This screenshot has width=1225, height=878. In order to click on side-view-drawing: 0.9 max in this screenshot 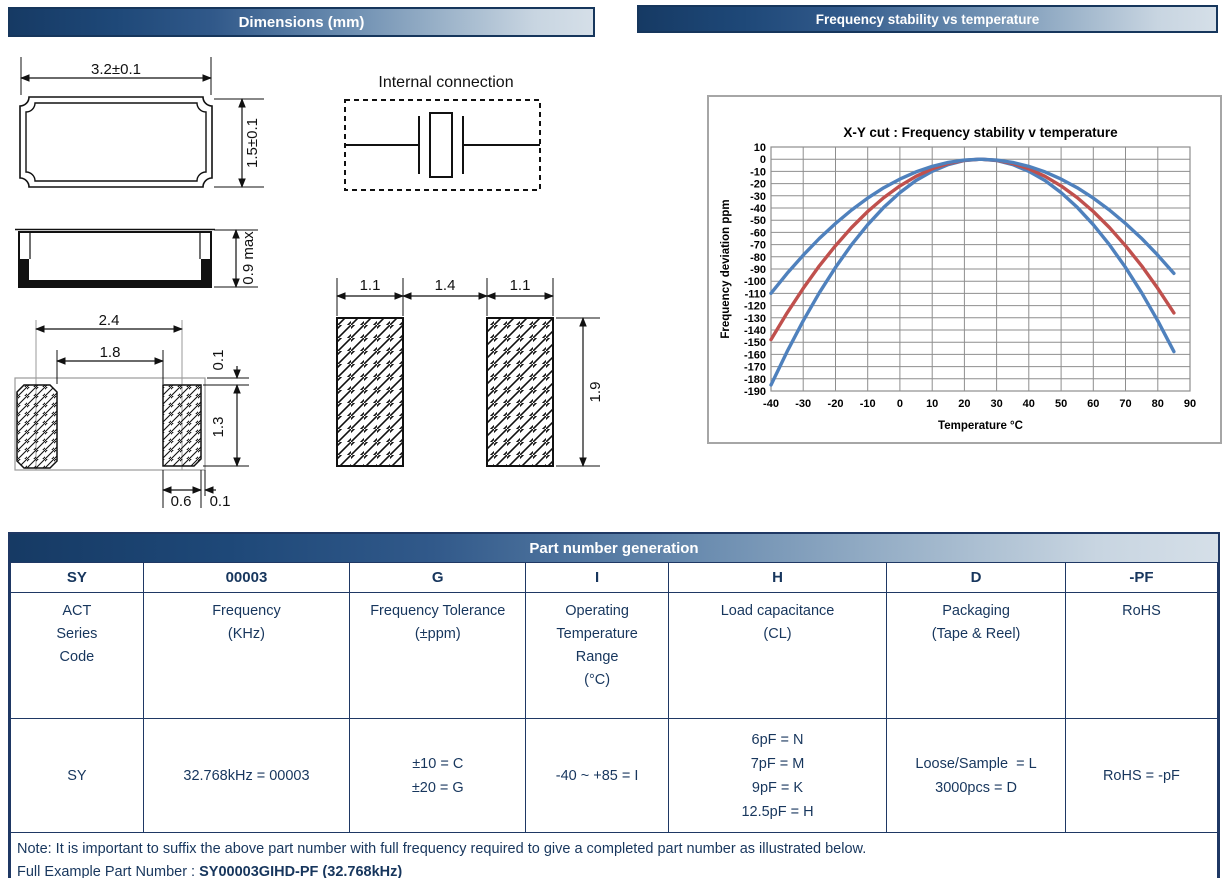, I will do `click(136, 258)`.